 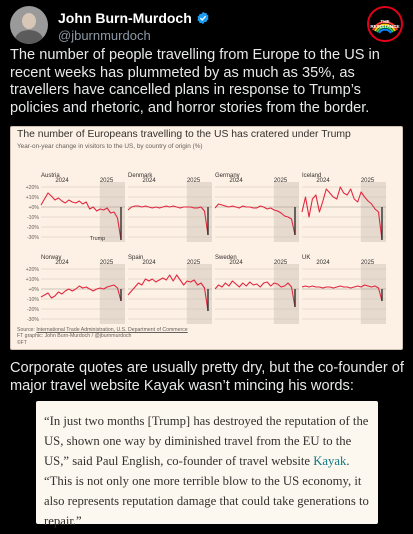 What do you see at coordinates (203, 18) in the screenshot?
I see `verified-badge-icon` at bounding box center [203, 18].